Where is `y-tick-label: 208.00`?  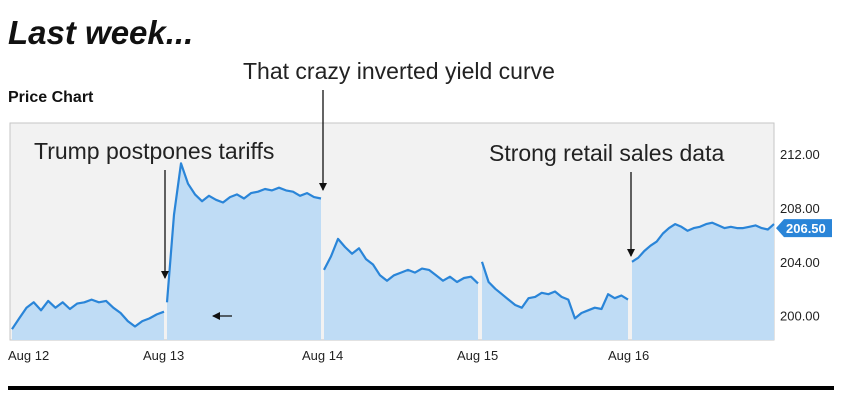 y-tick-label: 208.00 is located at coordinates (800, 208).